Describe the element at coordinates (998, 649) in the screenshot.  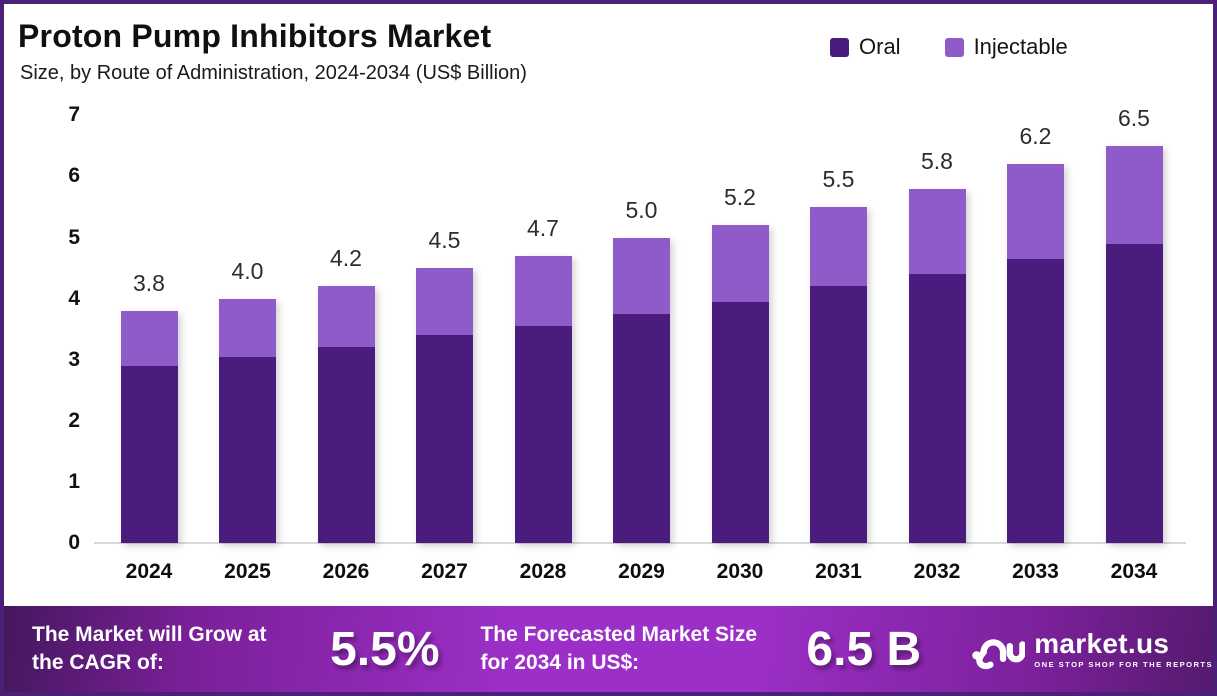
I see `market-us-logo-icon` at that location.